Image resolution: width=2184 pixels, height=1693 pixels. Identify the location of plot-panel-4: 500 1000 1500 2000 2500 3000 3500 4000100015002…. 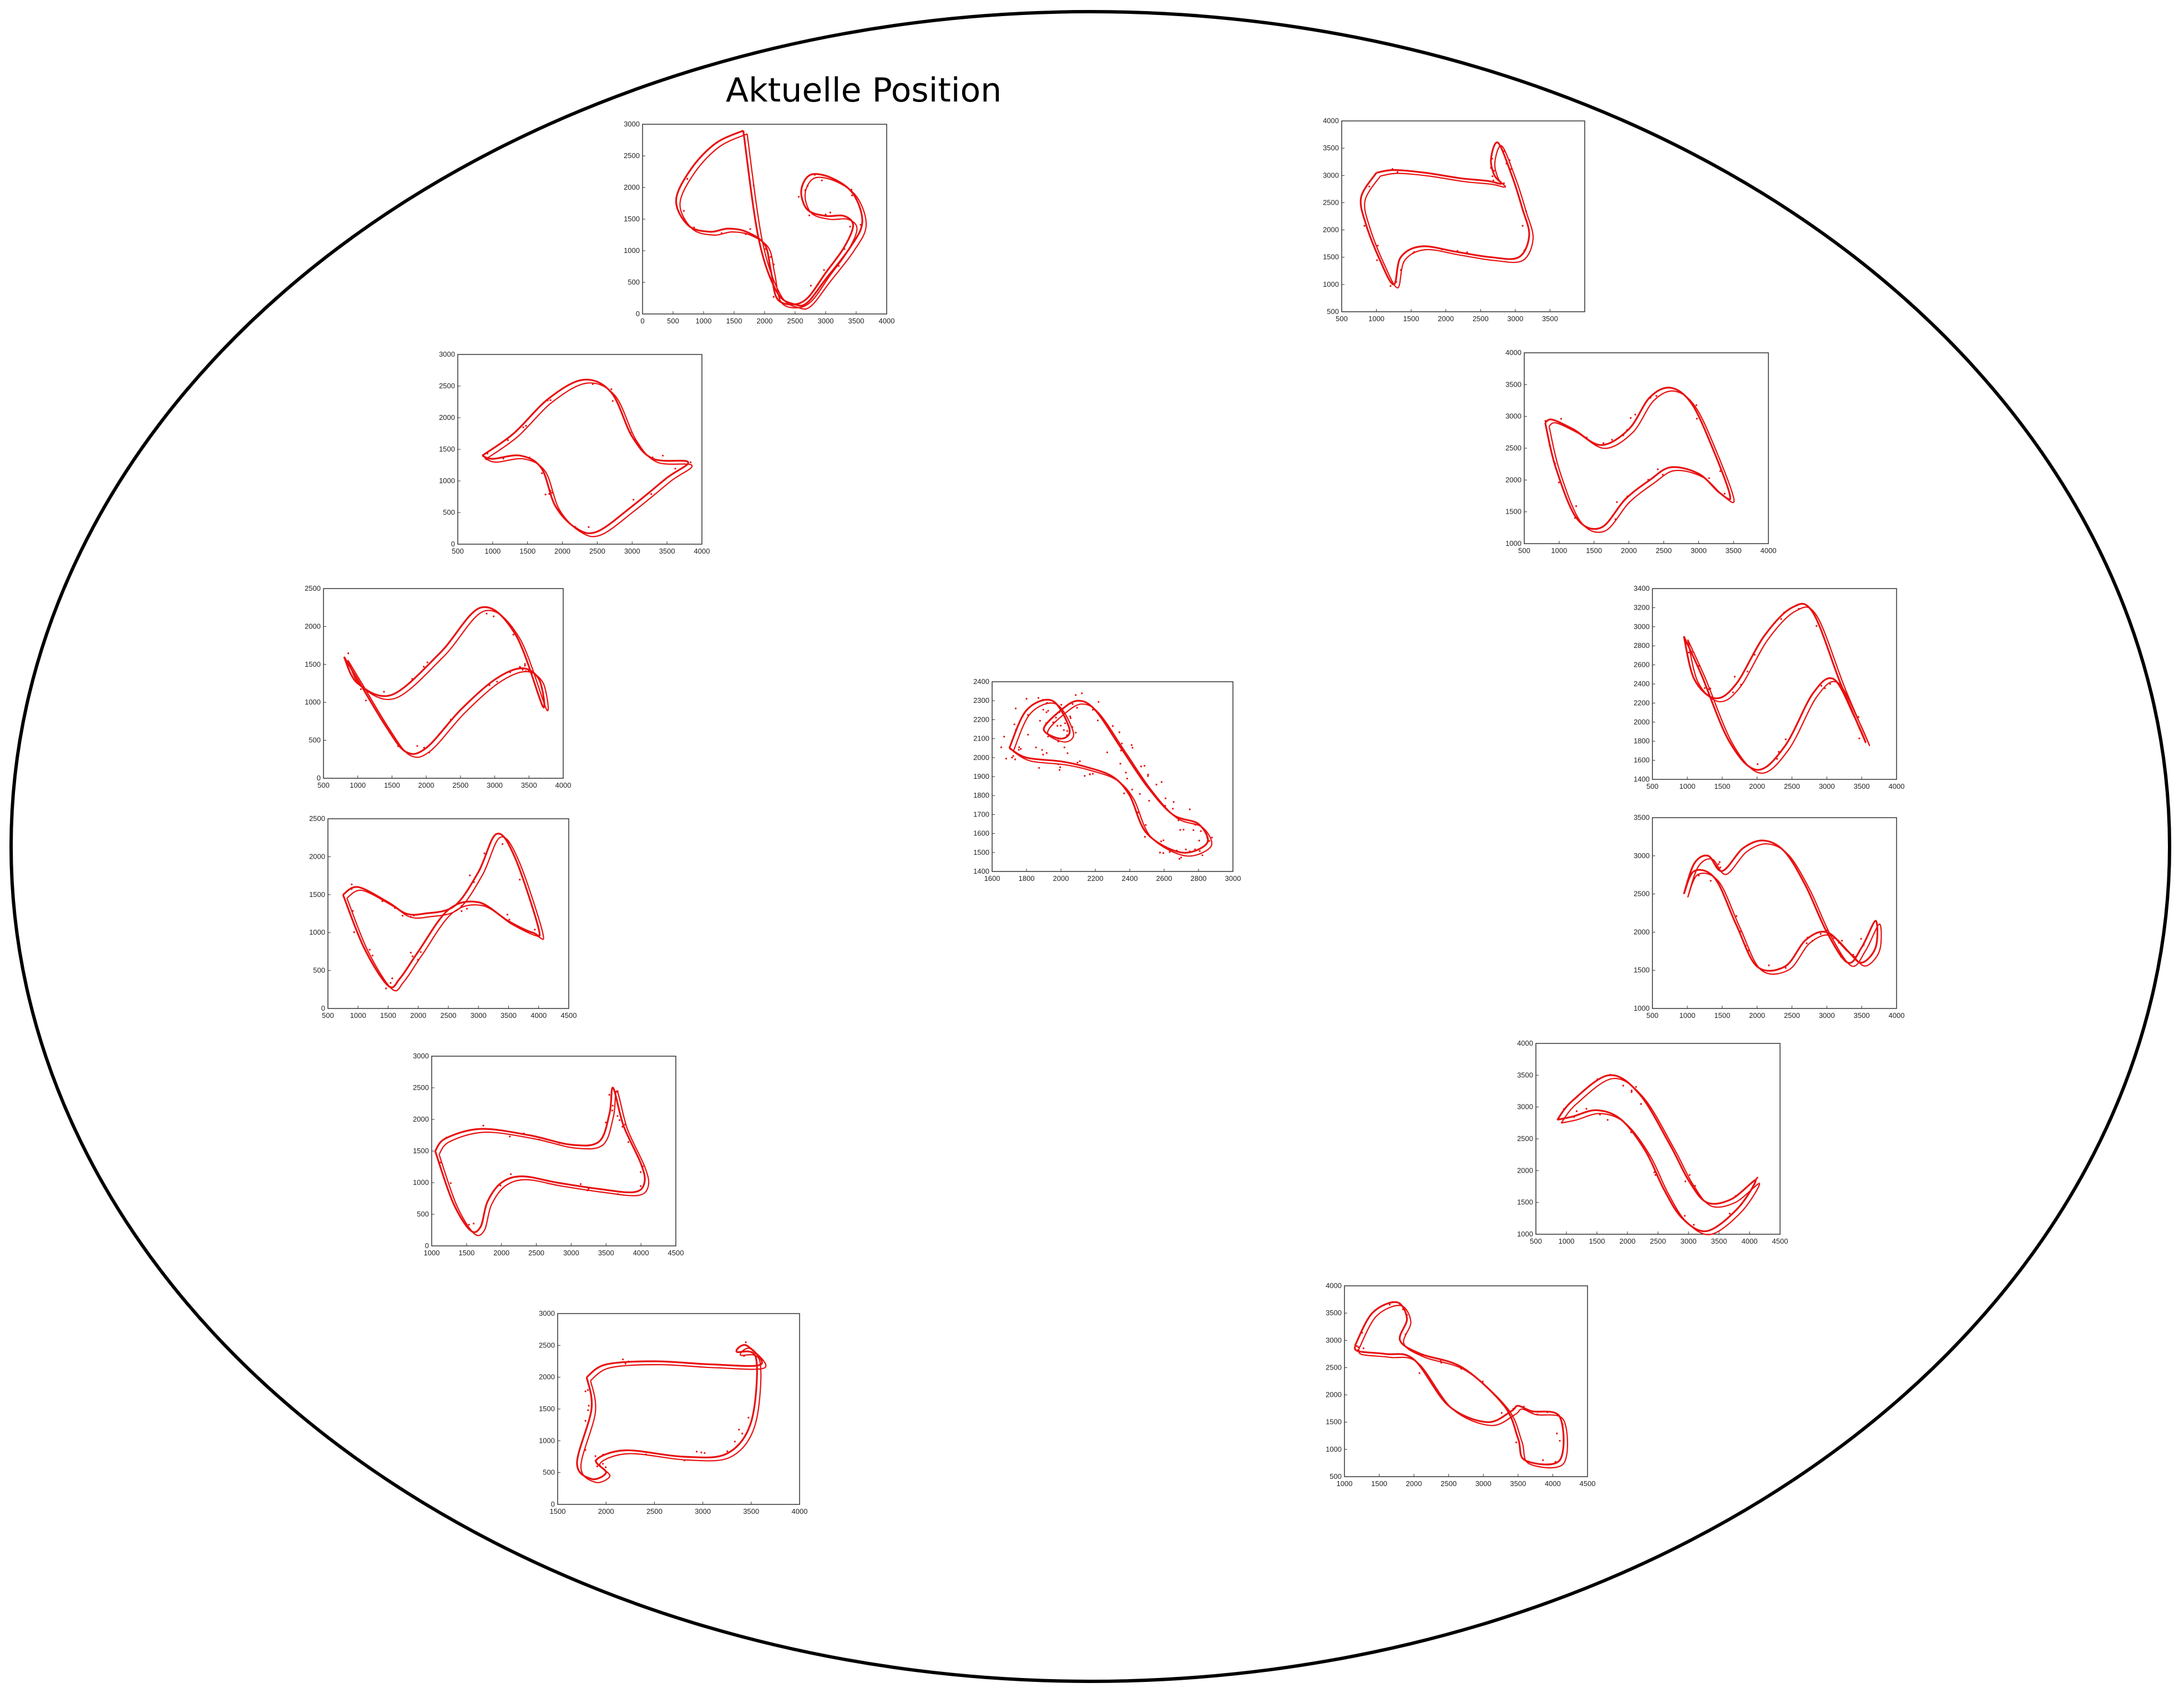
(1640, 451).